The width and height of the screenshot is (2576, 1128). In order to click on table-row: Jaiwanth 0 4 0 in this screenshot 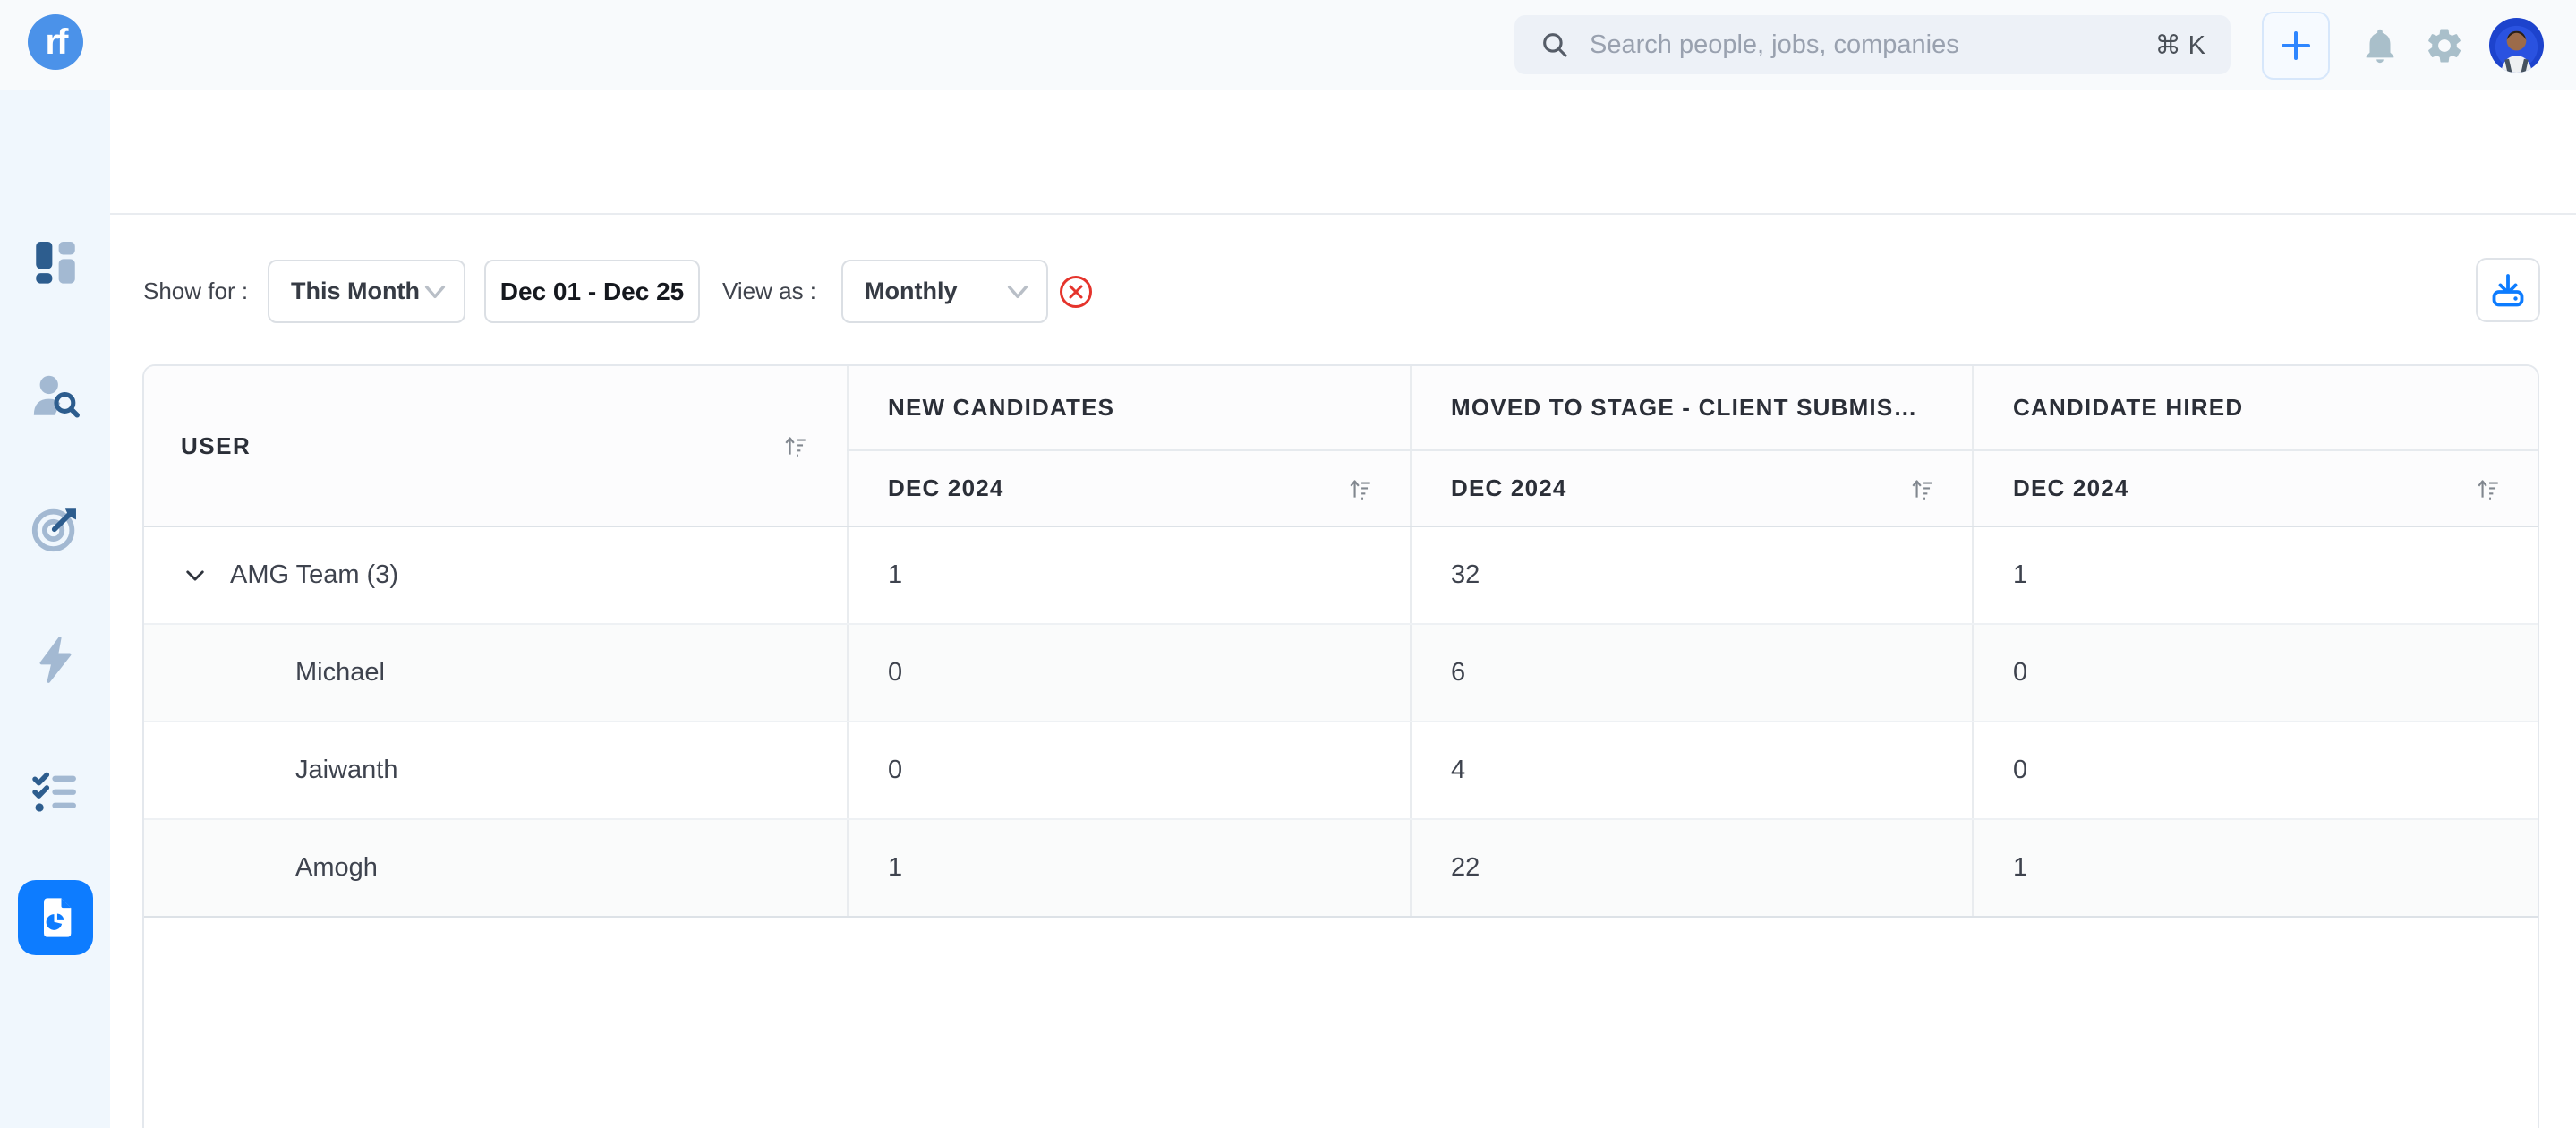, I will do `click(1341, 771)`.